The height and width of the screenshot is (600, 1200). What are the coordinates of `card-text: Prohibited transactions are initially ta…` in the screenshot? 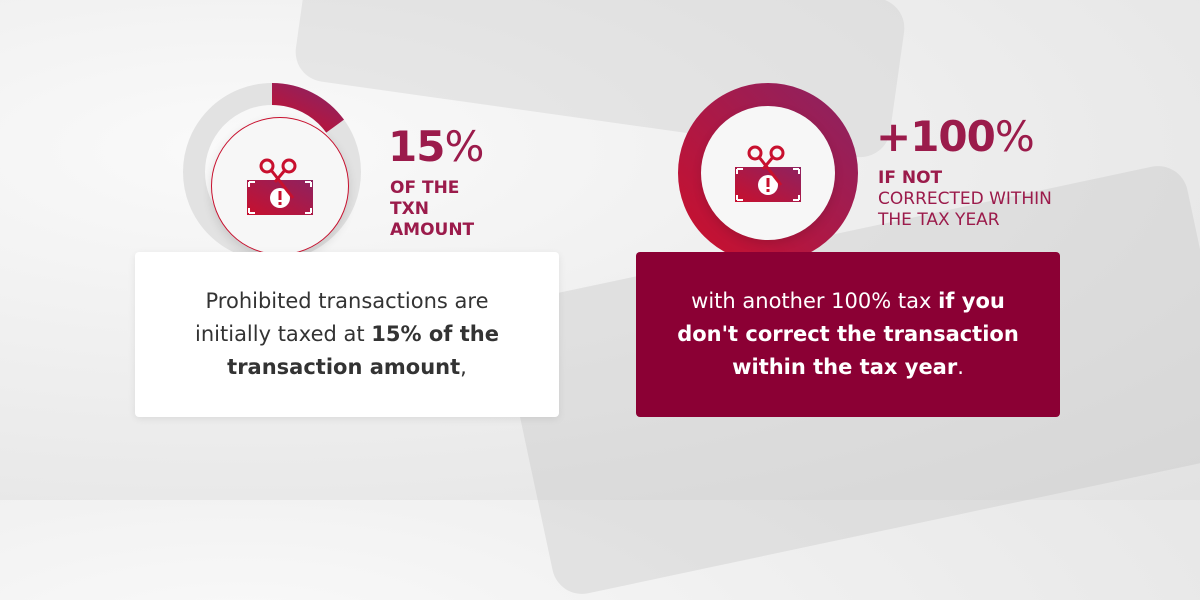 It's located at (347, 334).